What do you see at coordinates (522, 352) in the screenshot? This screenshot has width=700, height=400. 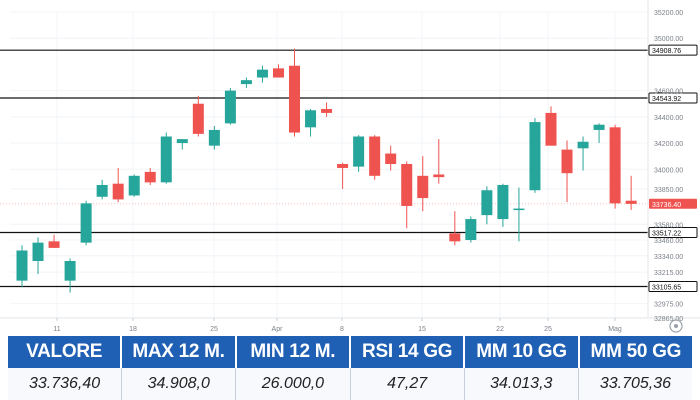 I see `header-mm-10gg: MM 10 GG` at bounding box center [522, 352].